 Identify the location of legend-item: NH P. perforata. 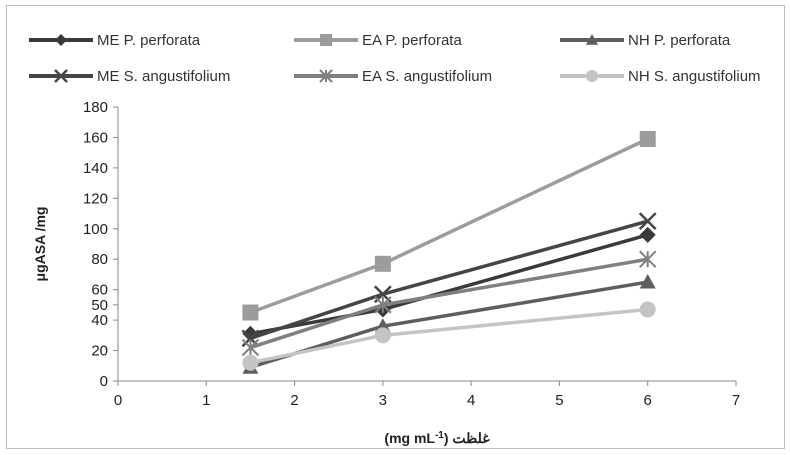
(645, 40).